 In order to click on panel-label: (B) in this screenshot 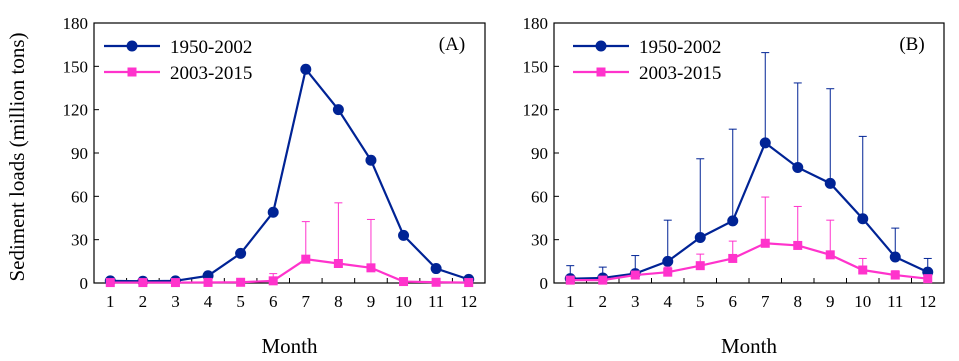, I will do `click(911, 44)`.